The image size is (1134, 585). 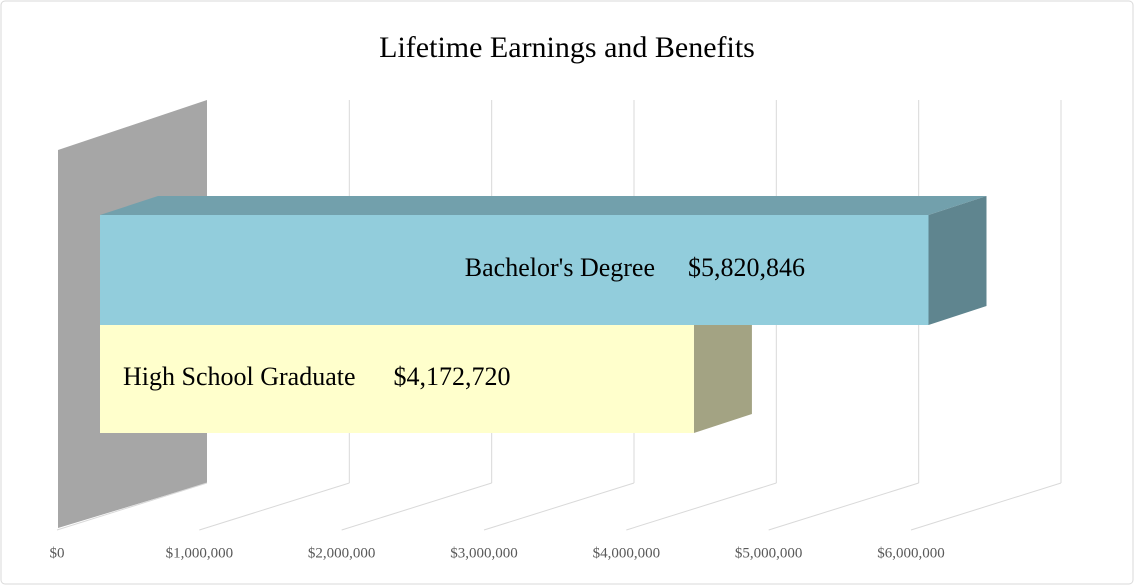 I want to click on category-label: Bachelor's Degree, so click(x=560, y=267).